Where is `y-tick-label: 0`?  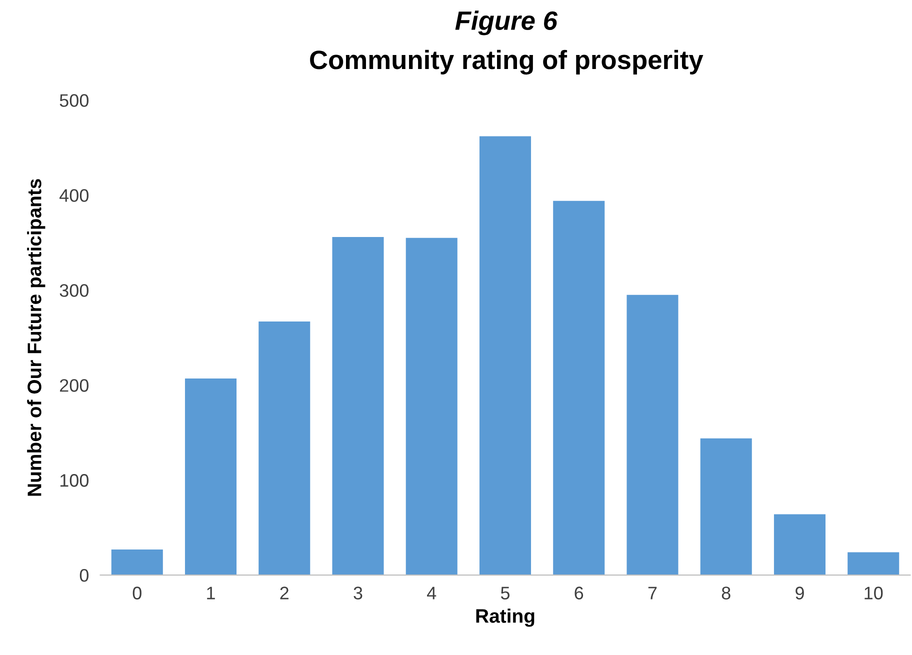 y-tick-label: 0 is located at coordinates (84, 575).